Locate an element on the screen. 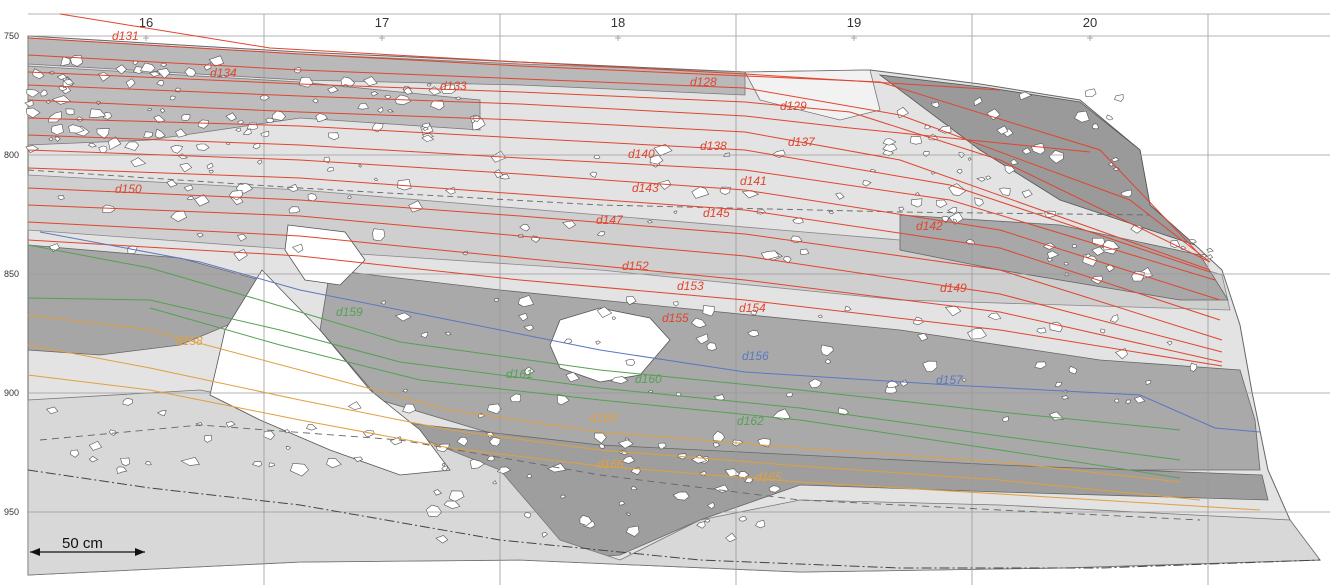  interface-line is located at coordinates (559, 118).